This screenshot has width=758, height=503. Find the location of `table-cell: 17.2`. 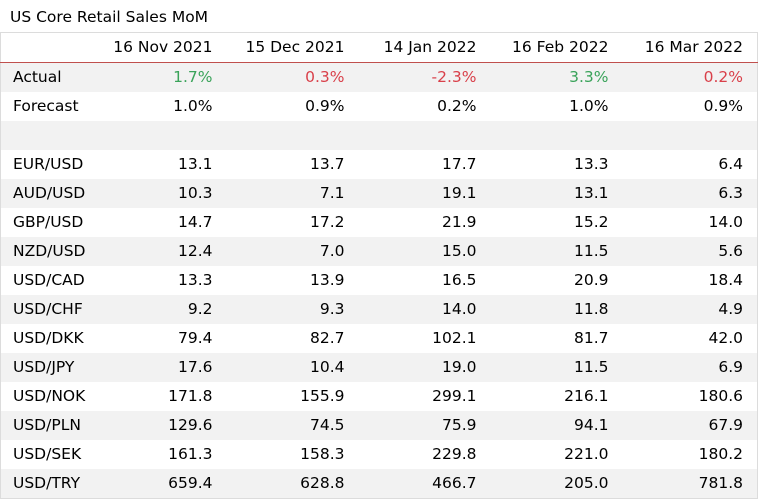

table-cell: 17.2 is located at coordinates (327, 222).